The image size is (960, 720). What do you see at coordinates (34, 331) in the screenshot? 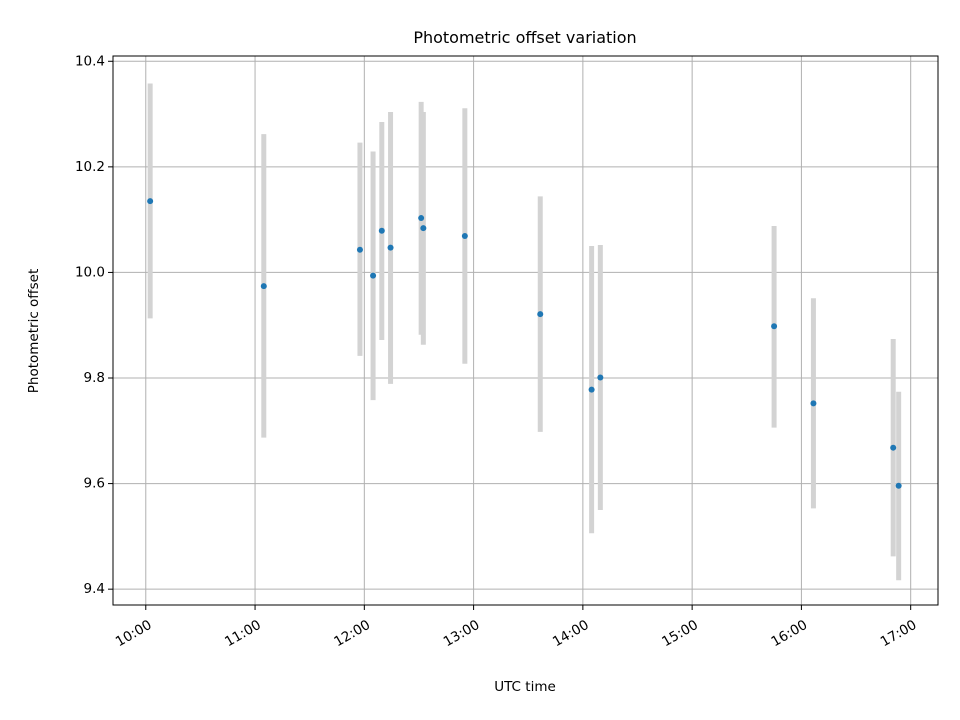
I see `y-axis-label: Photometric offset` at bounding box center [34, 331].